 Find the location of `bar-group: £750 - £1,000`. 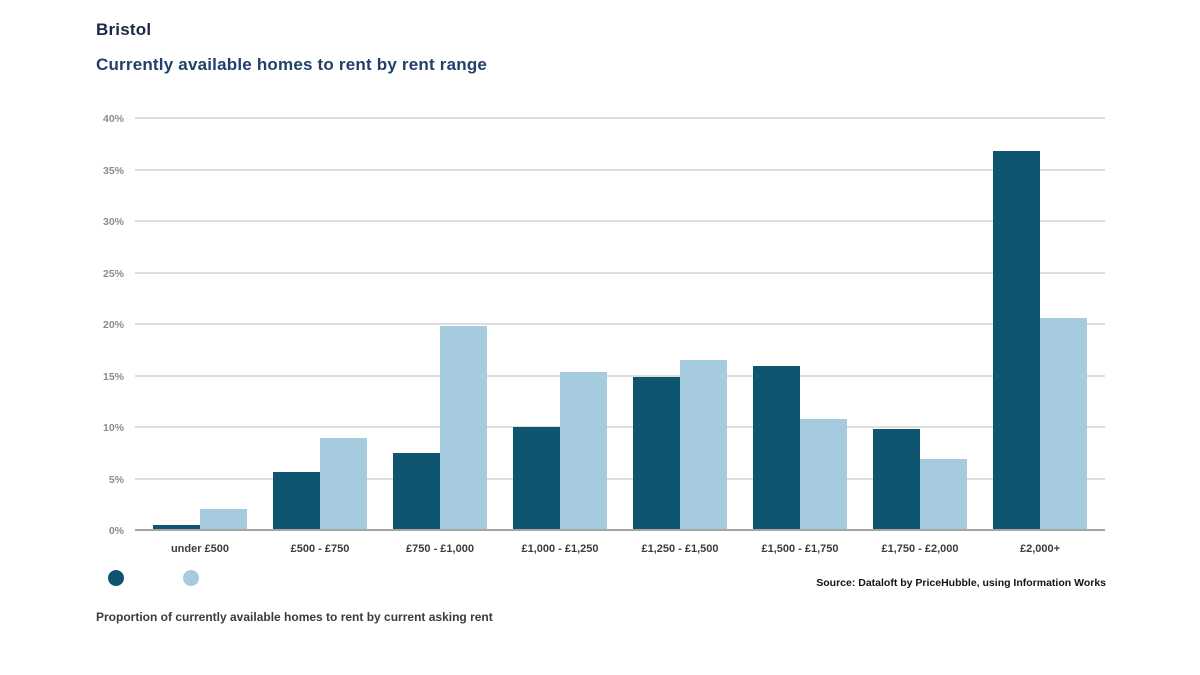

bar-group: £750 - £1,000 is located at coordinates (440, 336).